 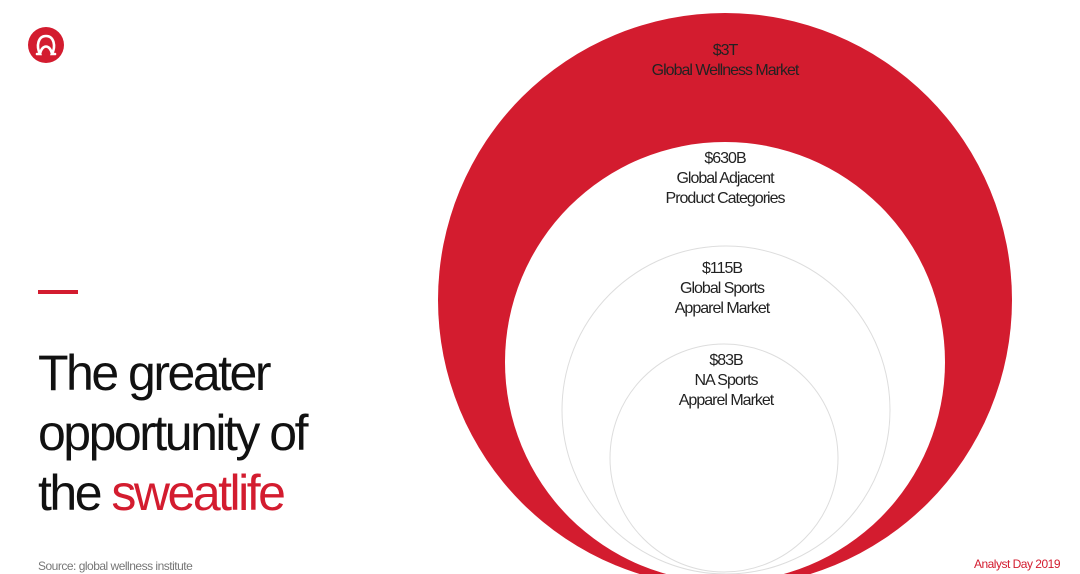 What do you see at coordinates (722, 268) in the screenshot?
I see `circle-value: $115B` at bounding box center [722, 268].